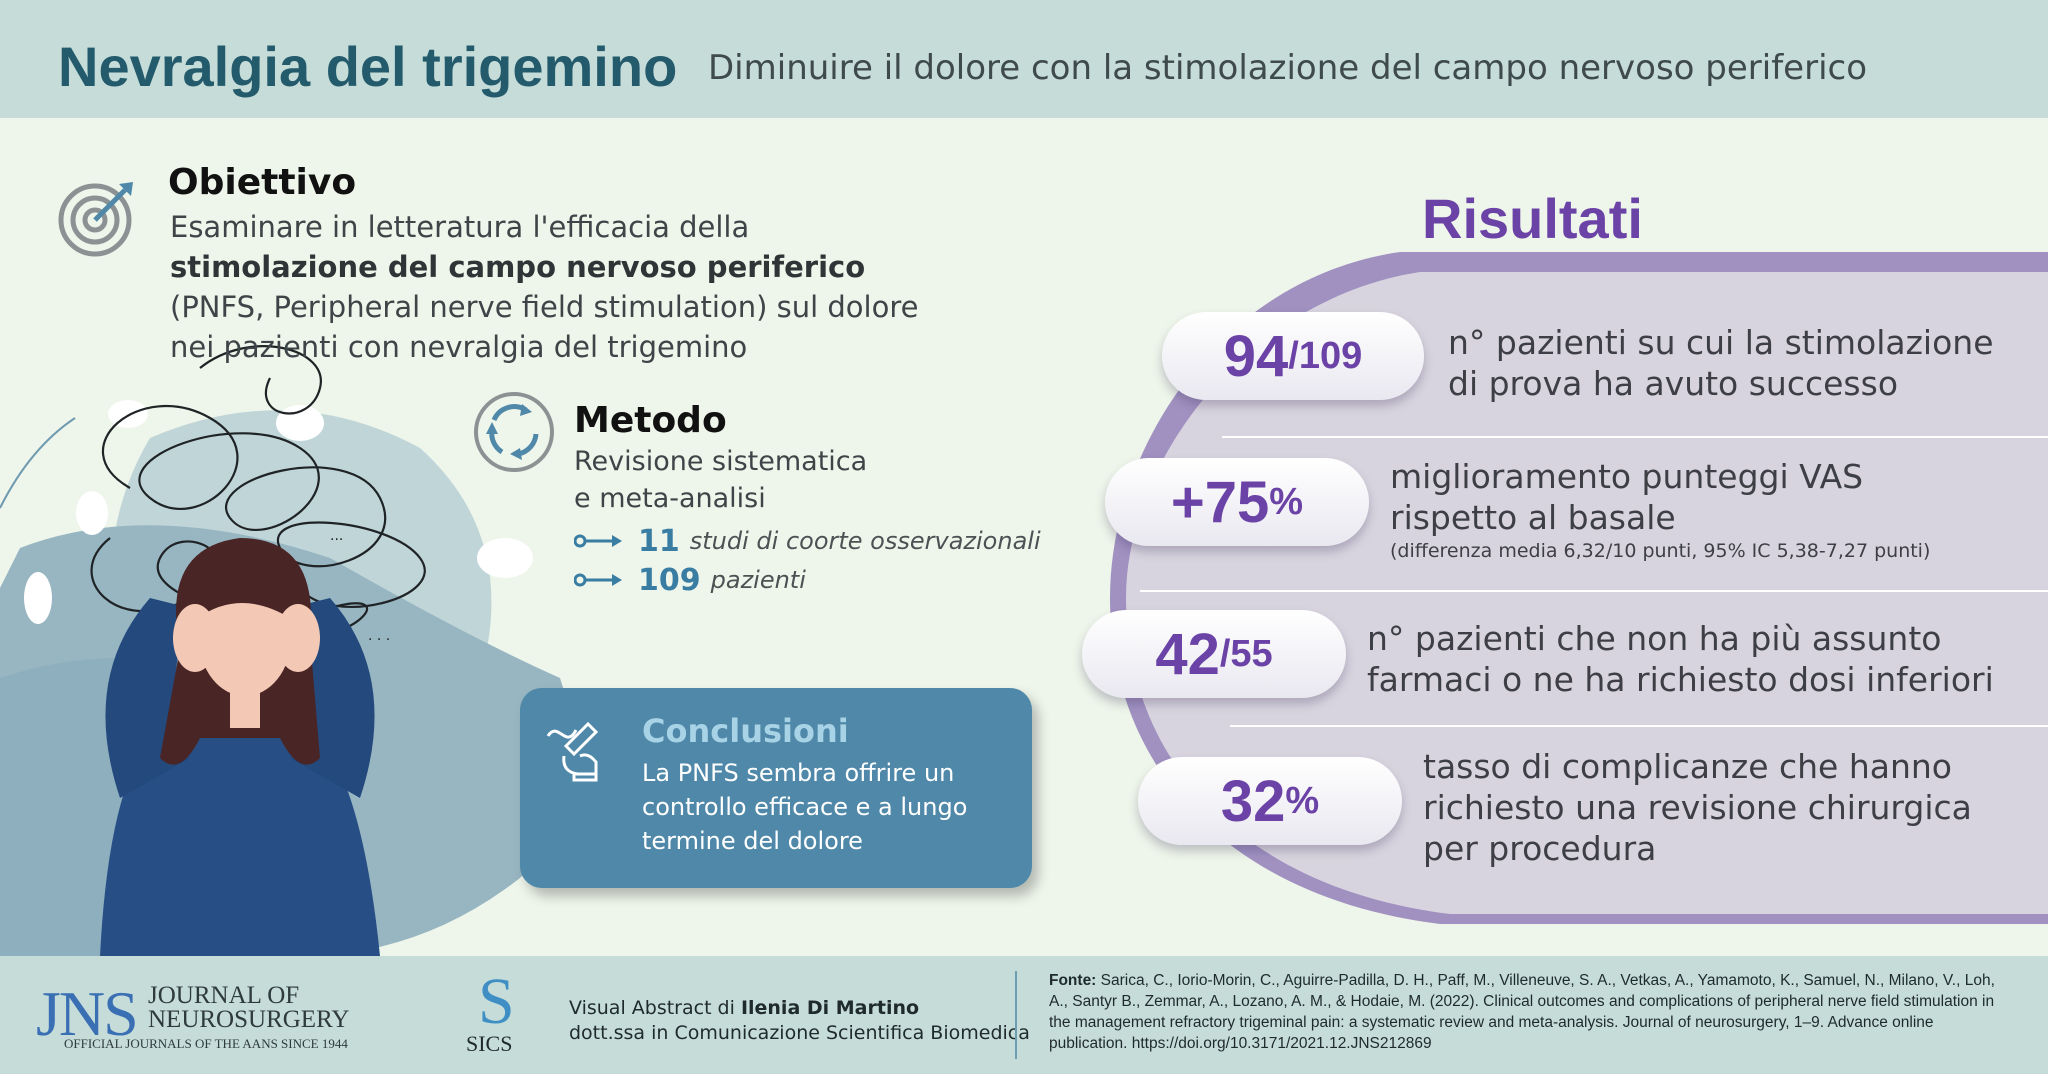  I want to click on metodo-bullet: 109 pazienti, so click(690, 580).